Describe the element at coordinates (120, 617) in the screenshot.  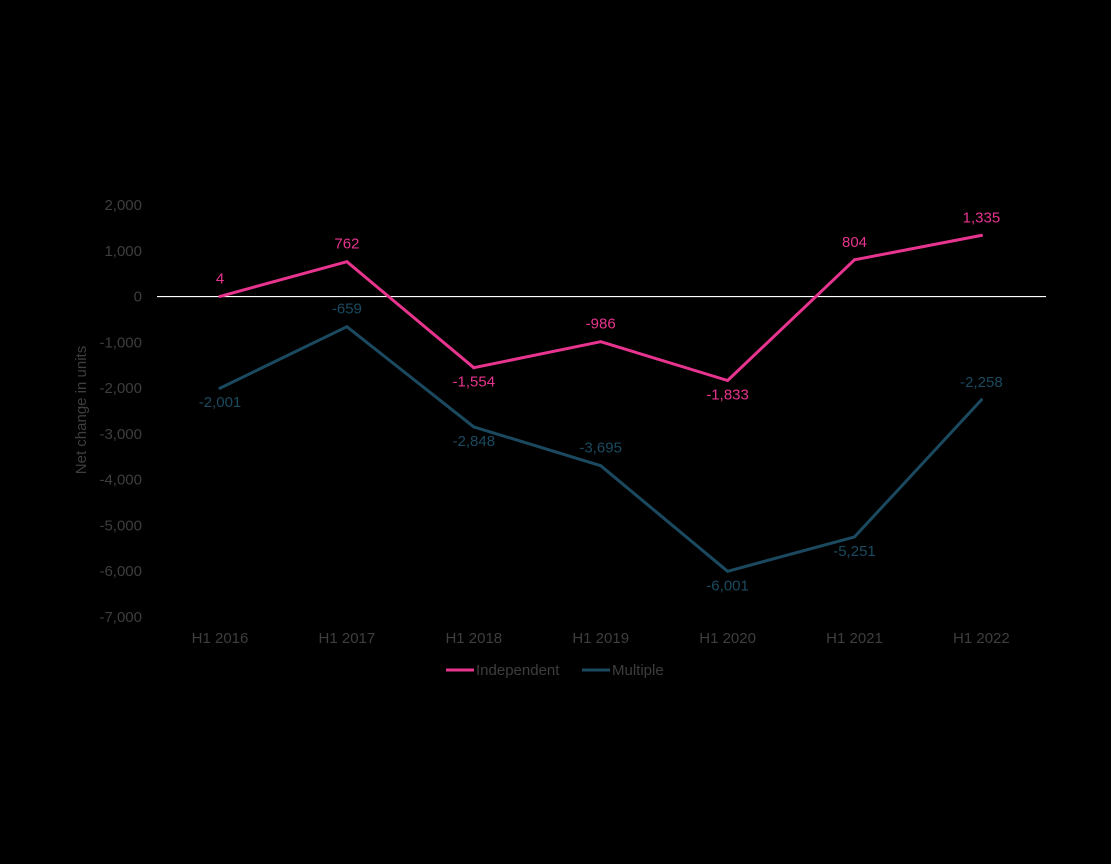
I see `y-tick-label: -7,000` at that location.